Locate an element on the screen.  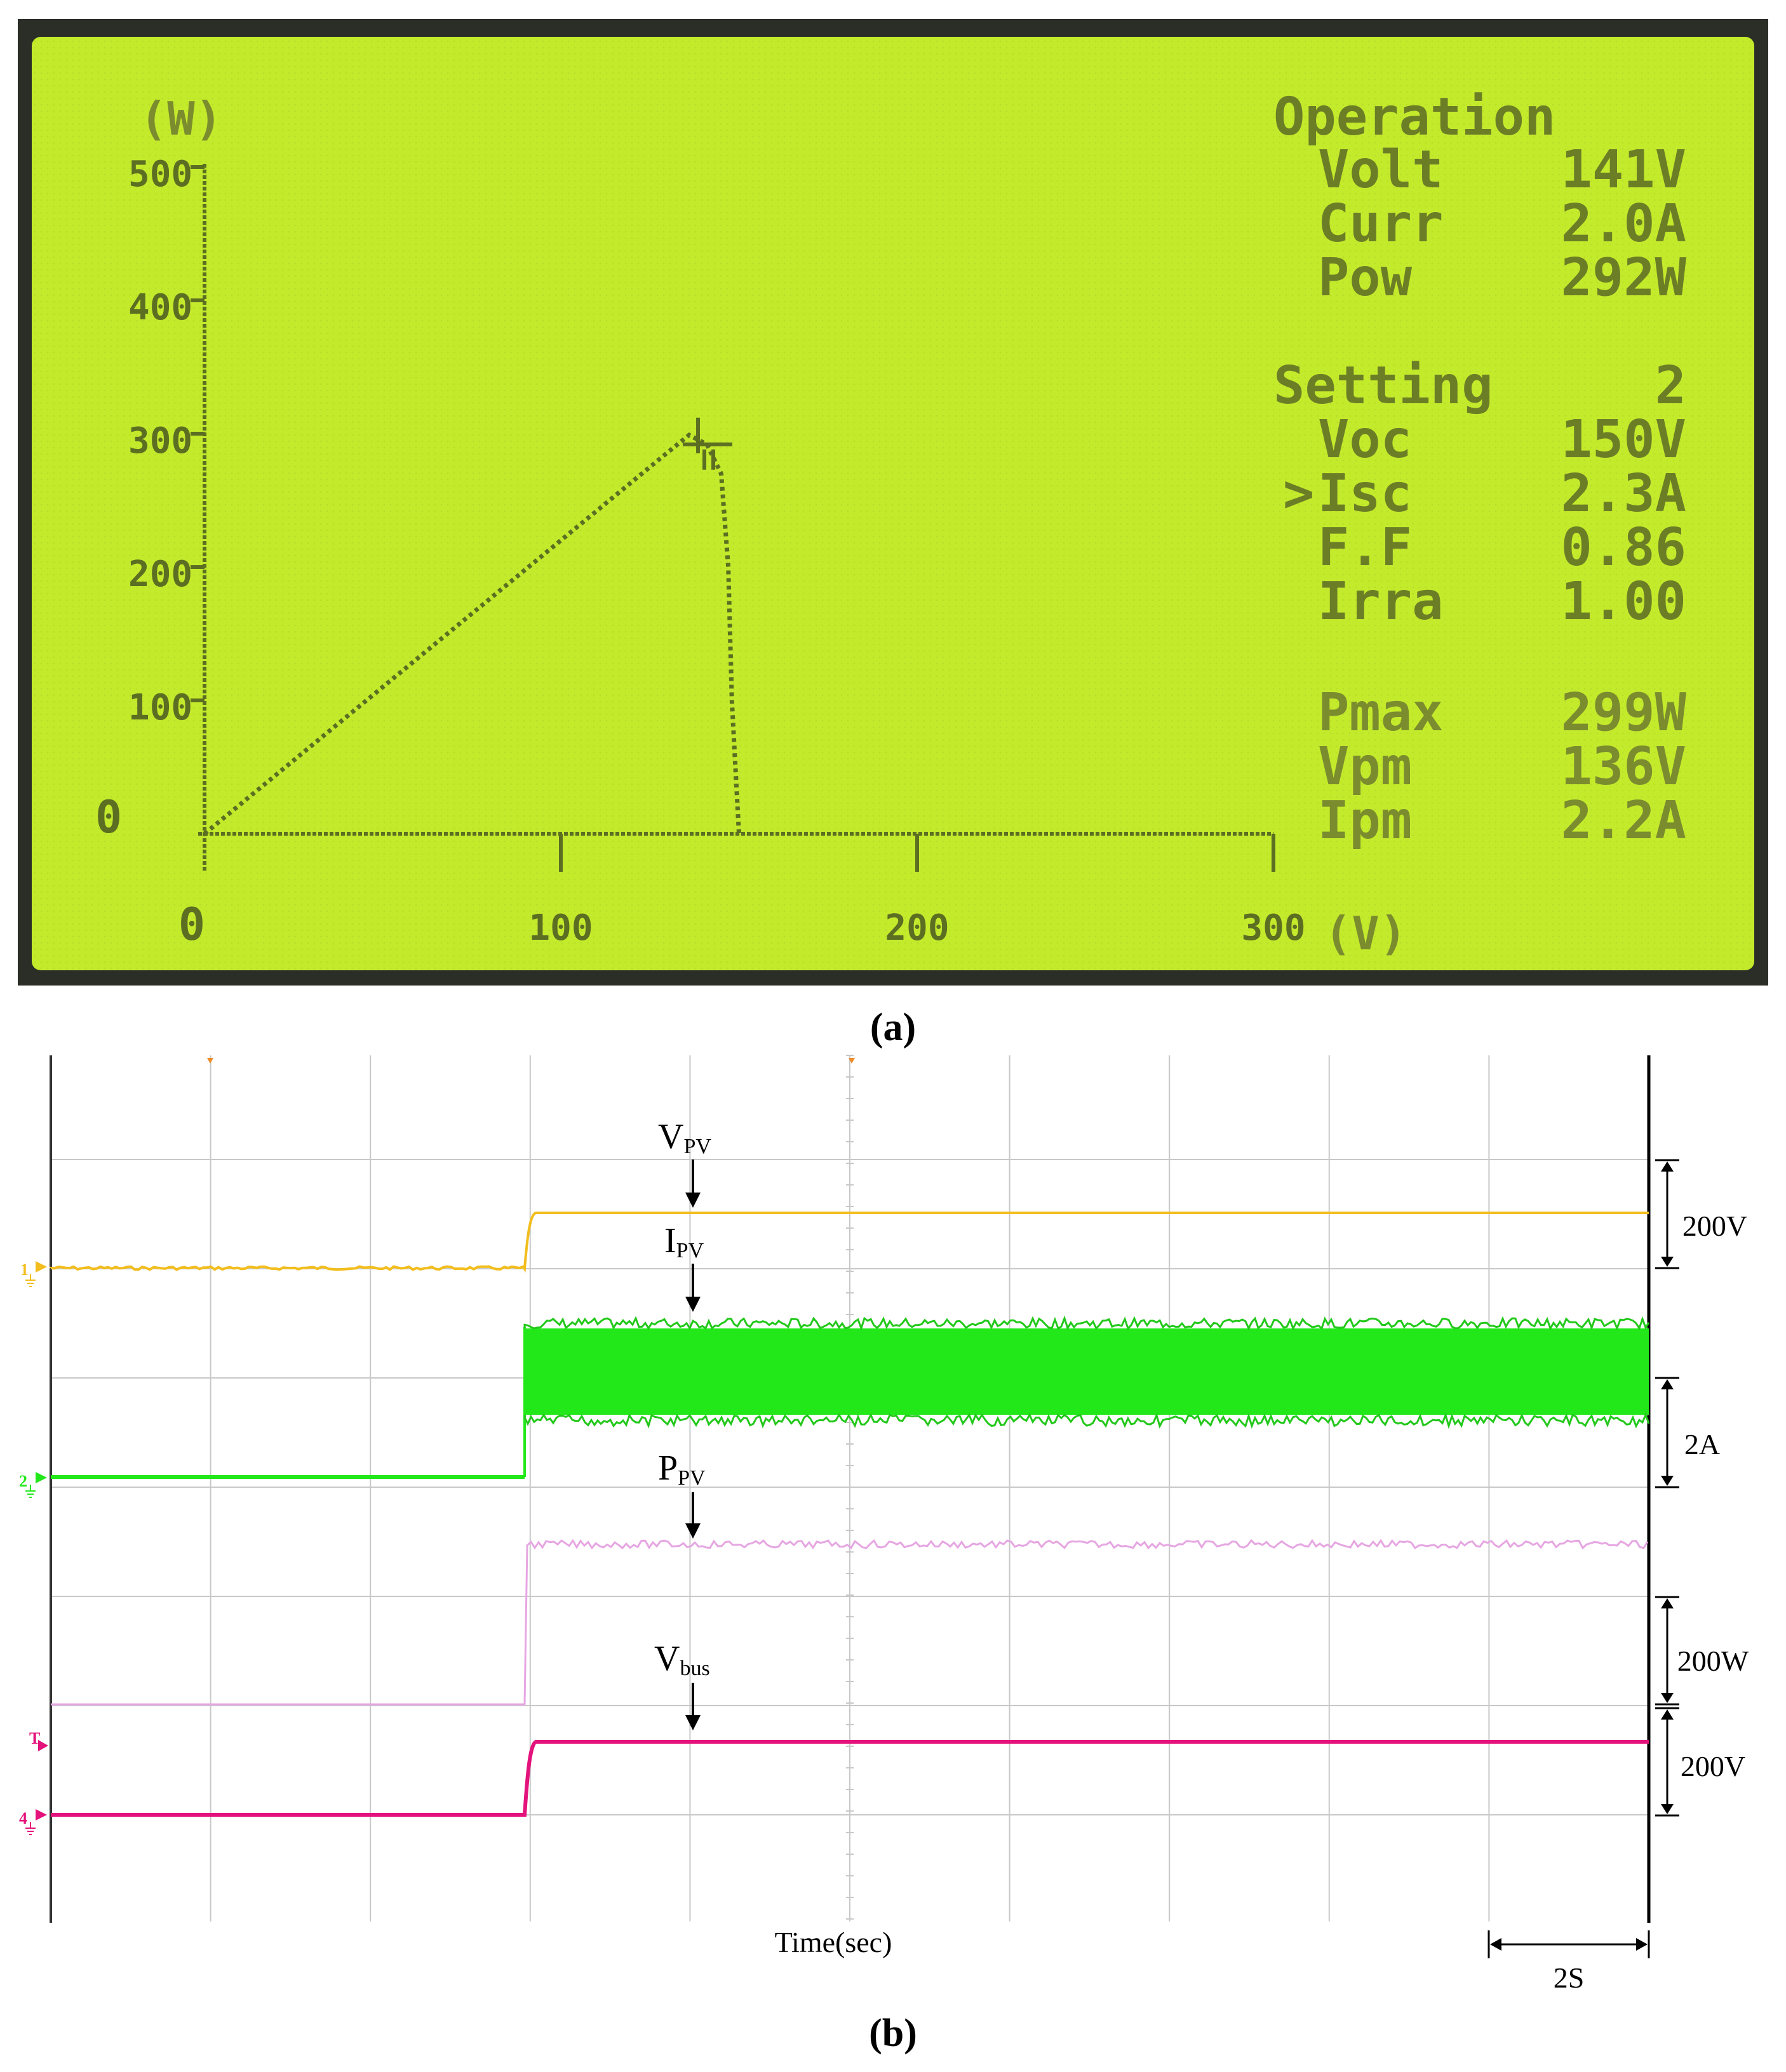
ipv-arrow-icon is located at coordinates (693, 1304).